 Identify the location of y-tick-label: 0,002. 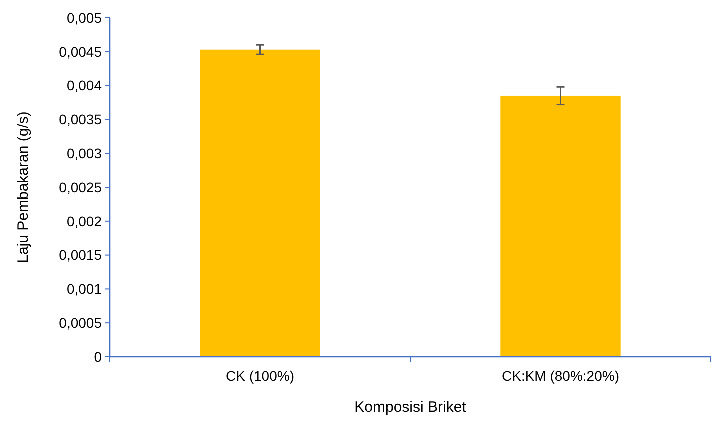
(84, 221).